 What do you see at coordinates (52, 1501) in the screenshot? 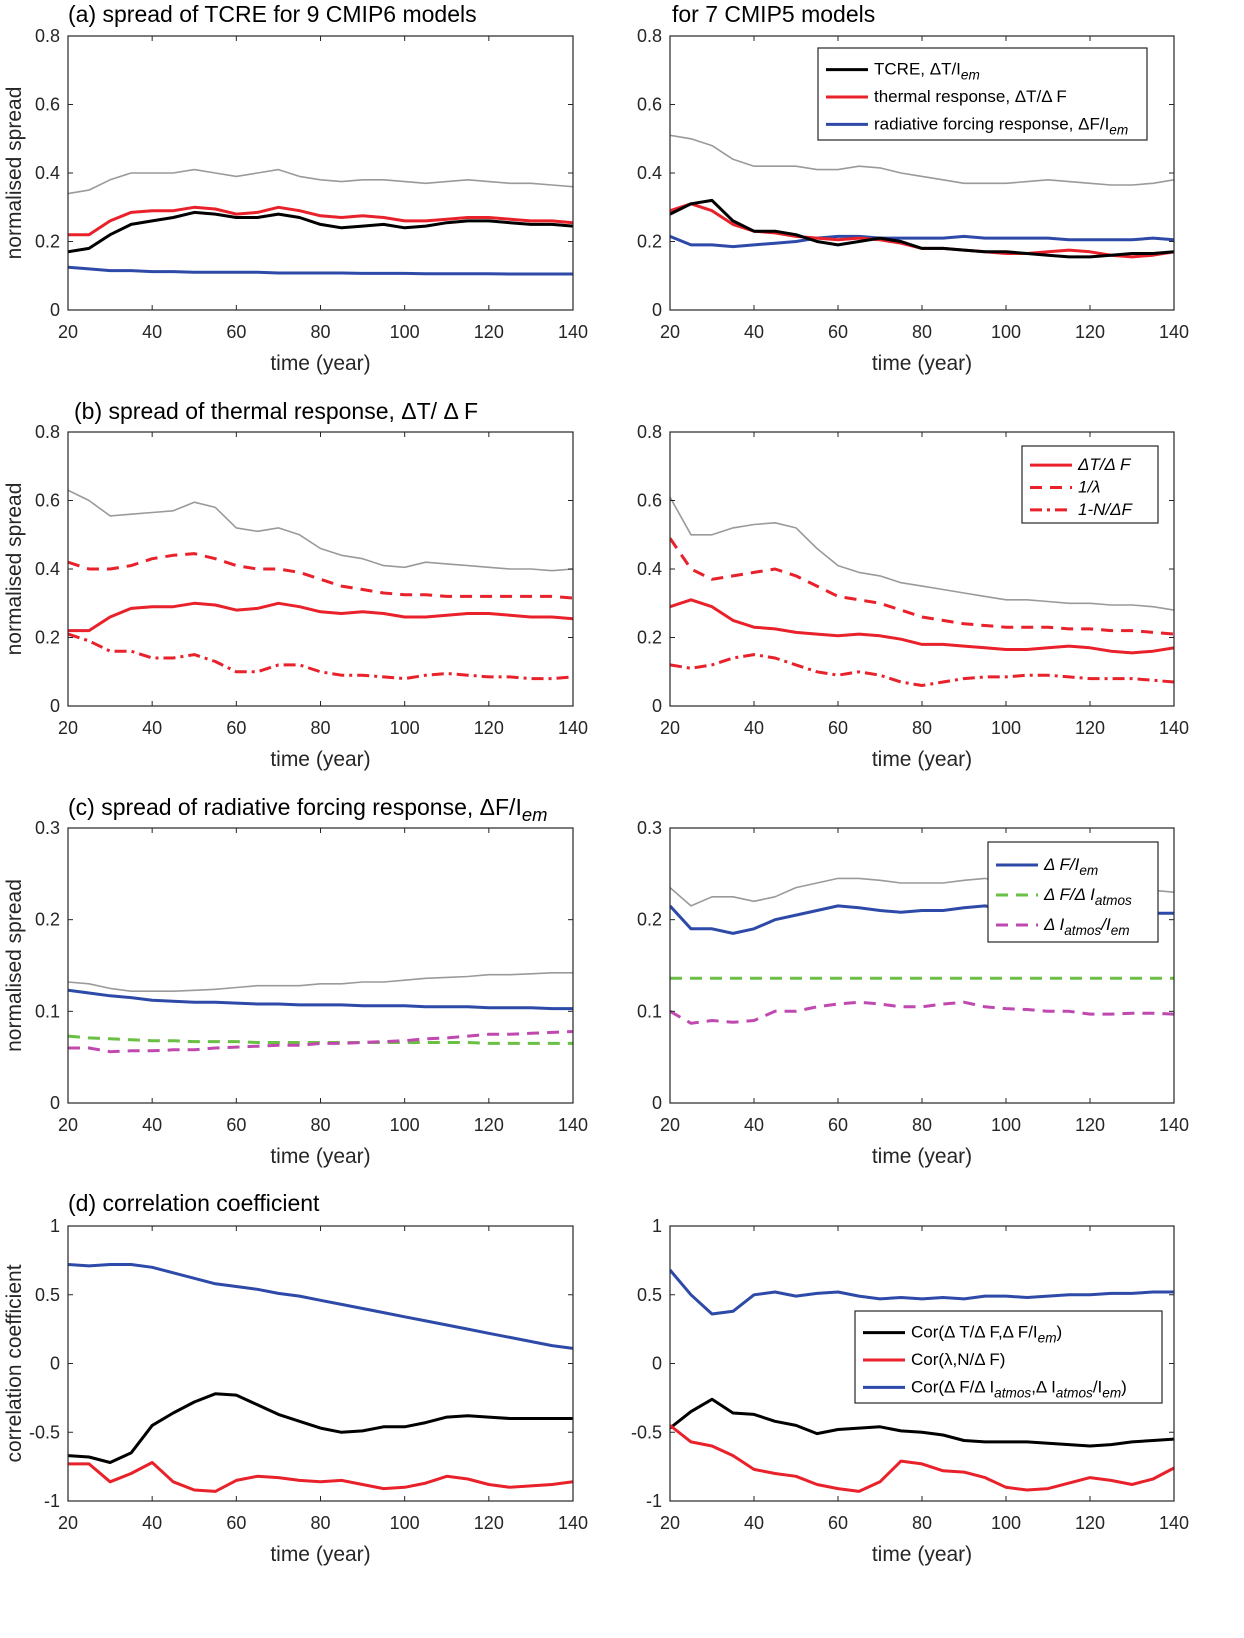
I see `y-tick-label: -1` at bounding box center [52, 1501].